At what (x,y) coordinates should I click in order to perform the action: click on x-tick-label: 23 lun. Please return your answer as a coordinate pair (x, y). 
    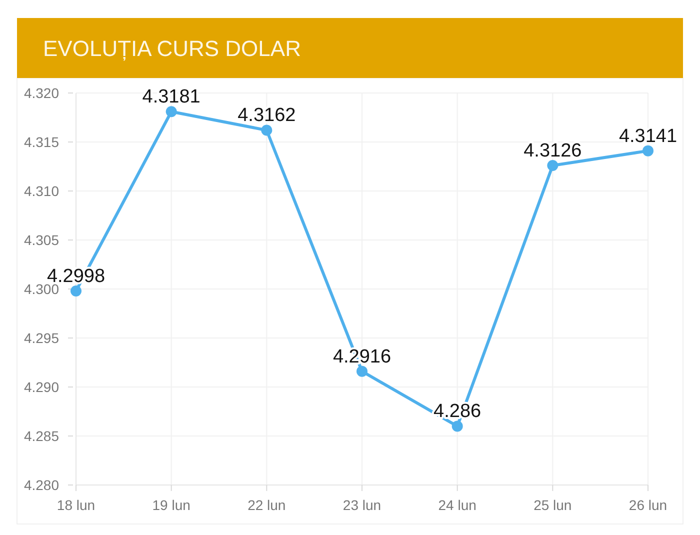
    Looking at the image, I should click on (362, 505).